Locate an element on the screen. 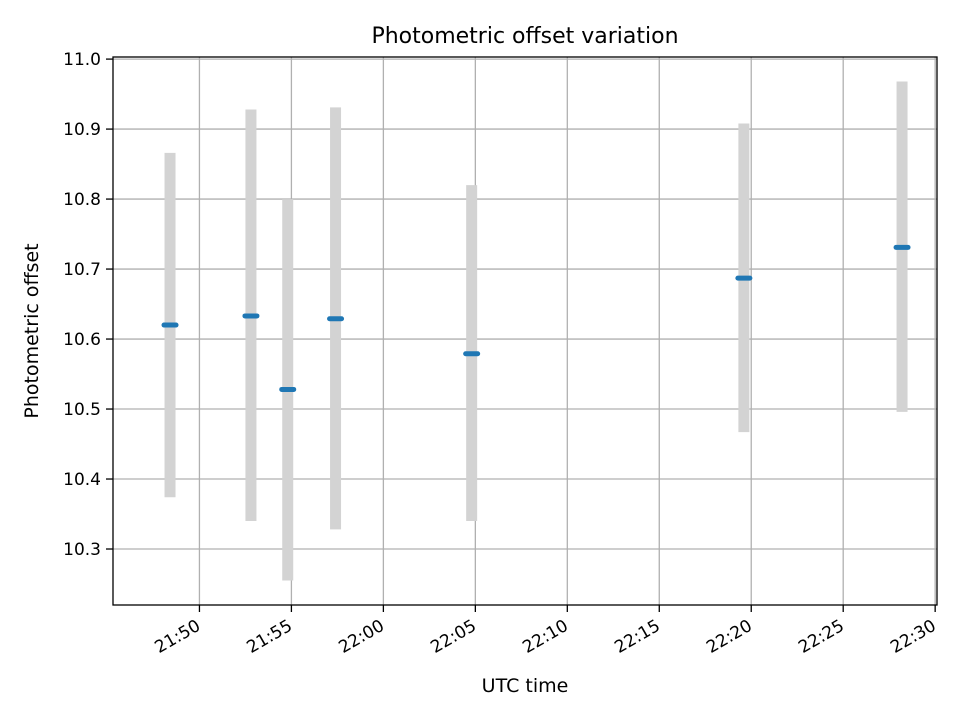  x-tick-label: 22:15 is located at coordinates (637, 637).